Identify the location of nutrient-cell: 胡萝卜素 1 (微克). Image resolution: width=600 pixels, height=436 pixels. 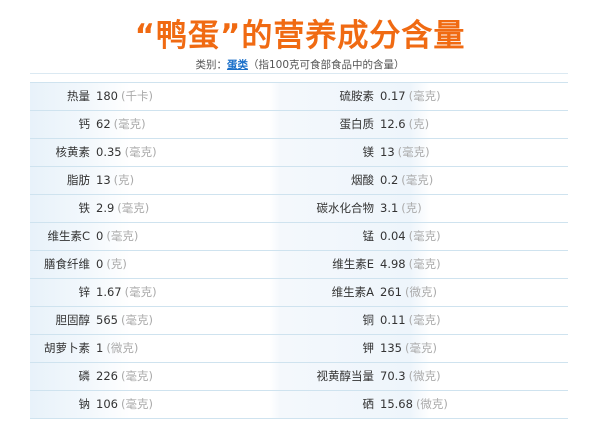
(164, 348).